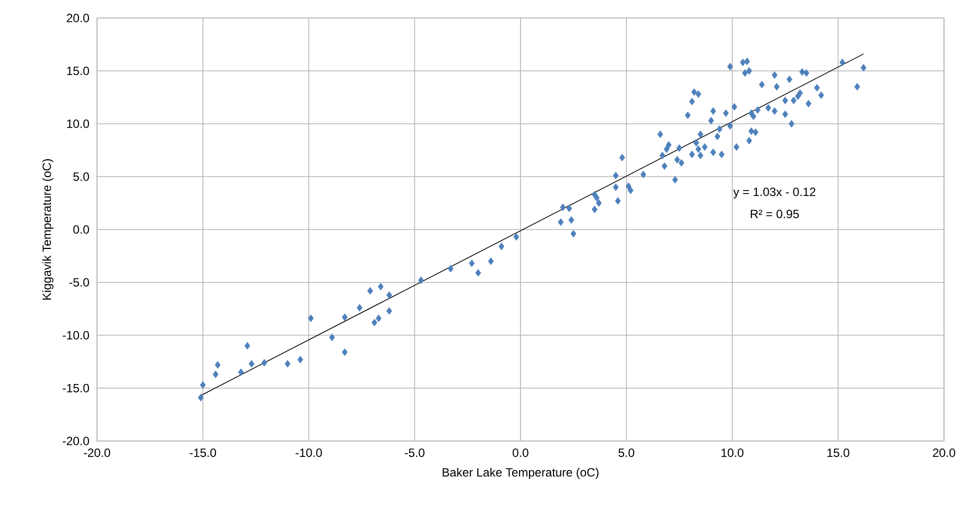 The height and width of the screenshot is (524, 965). What do you see at coordinates (838, 452) in the screenshot?
I see `x-tick-label: 15.0` at bounding box center [838, 452].